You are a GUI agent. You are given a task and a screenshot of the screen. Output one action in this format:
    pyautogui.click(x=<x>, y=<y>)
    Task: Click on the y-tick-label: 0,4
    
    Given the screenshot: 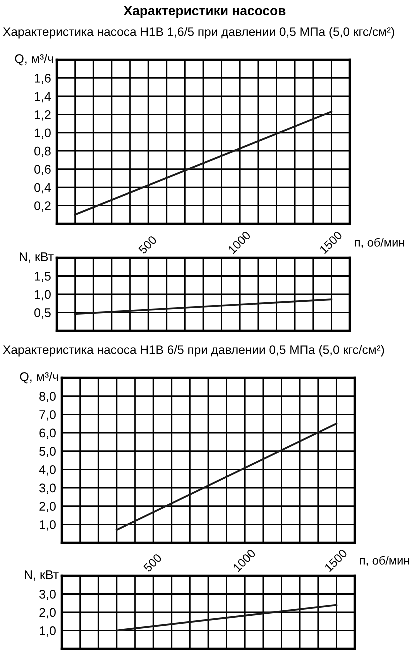 What is the action you would take?
    pyautogui.click(x=43, y=188)
    